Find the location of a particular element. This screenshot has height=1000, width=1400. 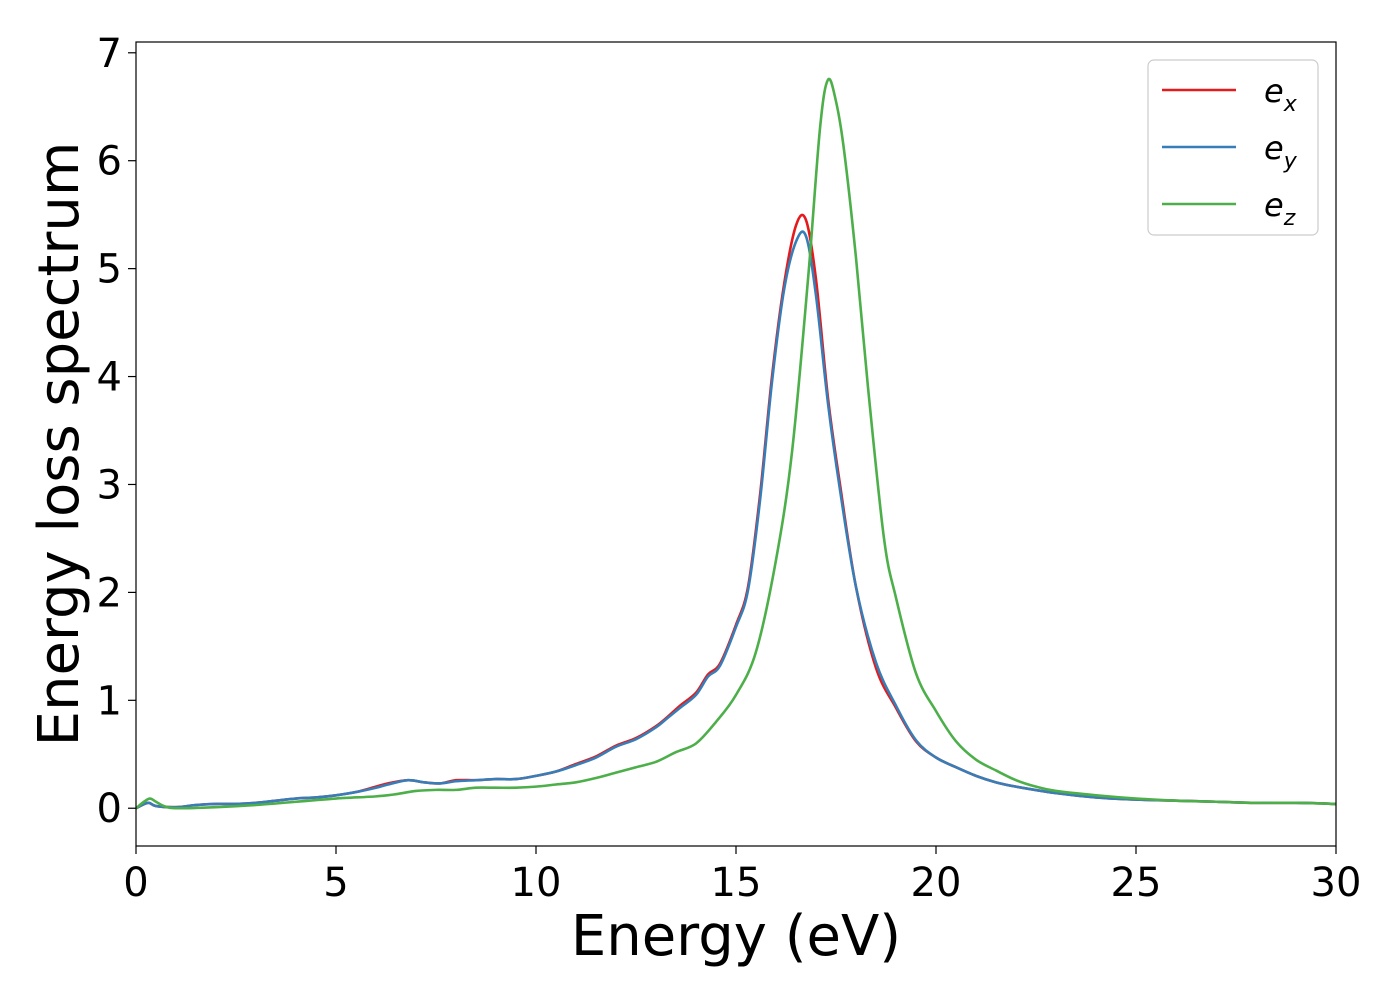

y-axis-label: Energy loss spectrum is located at coordinates (59, 444).